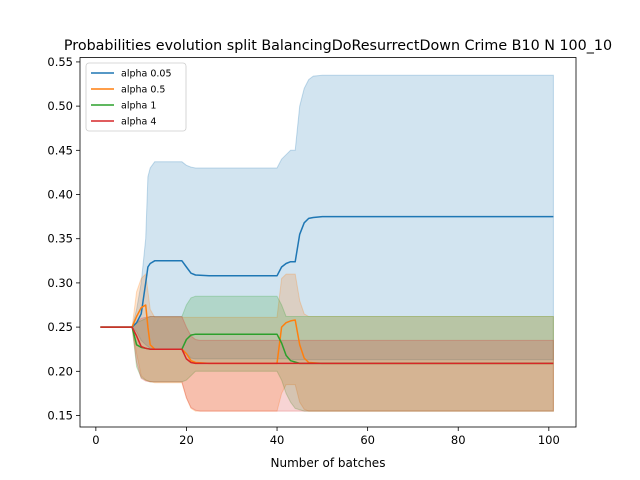 Image resolution: width=640 pixels, height=480 pixels. I want to click on x-tick-label: 40, so click(277, 440).